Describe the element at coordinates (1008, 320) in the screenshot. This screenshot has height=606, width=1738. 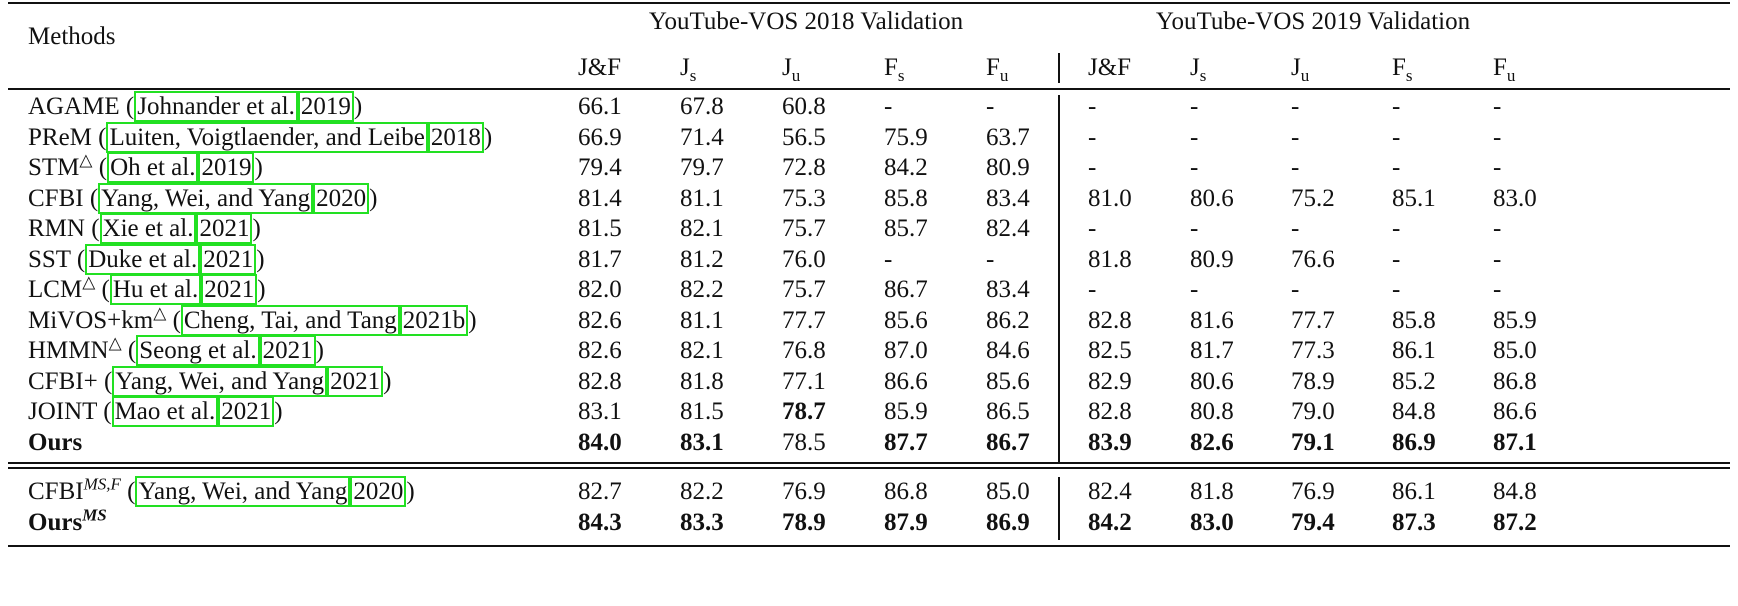
I see `value-cell: 86.2` at that location.